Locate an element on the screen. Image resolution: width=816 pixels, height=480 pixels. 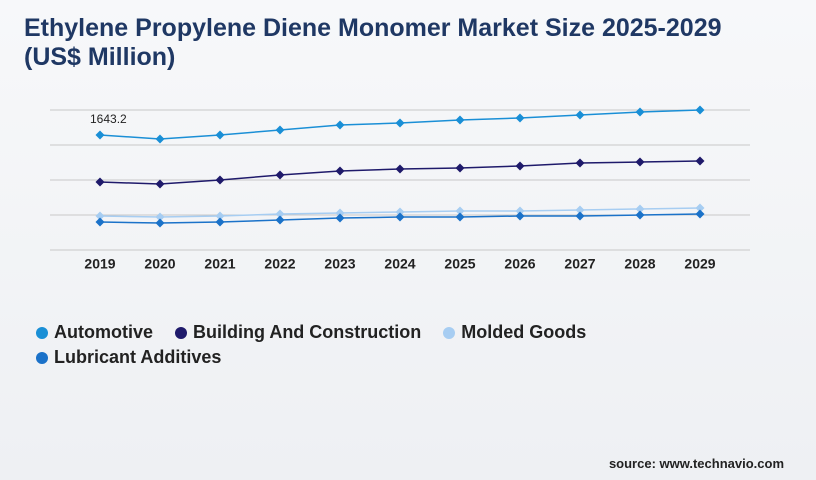
legend-item: Lubricant Additives is located at coordinates (128, 357).